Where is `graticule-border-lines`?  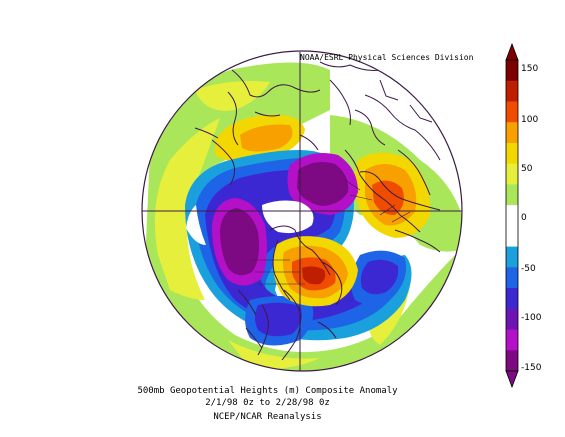 graticule-border-lines is located at coordinates (330, 232).